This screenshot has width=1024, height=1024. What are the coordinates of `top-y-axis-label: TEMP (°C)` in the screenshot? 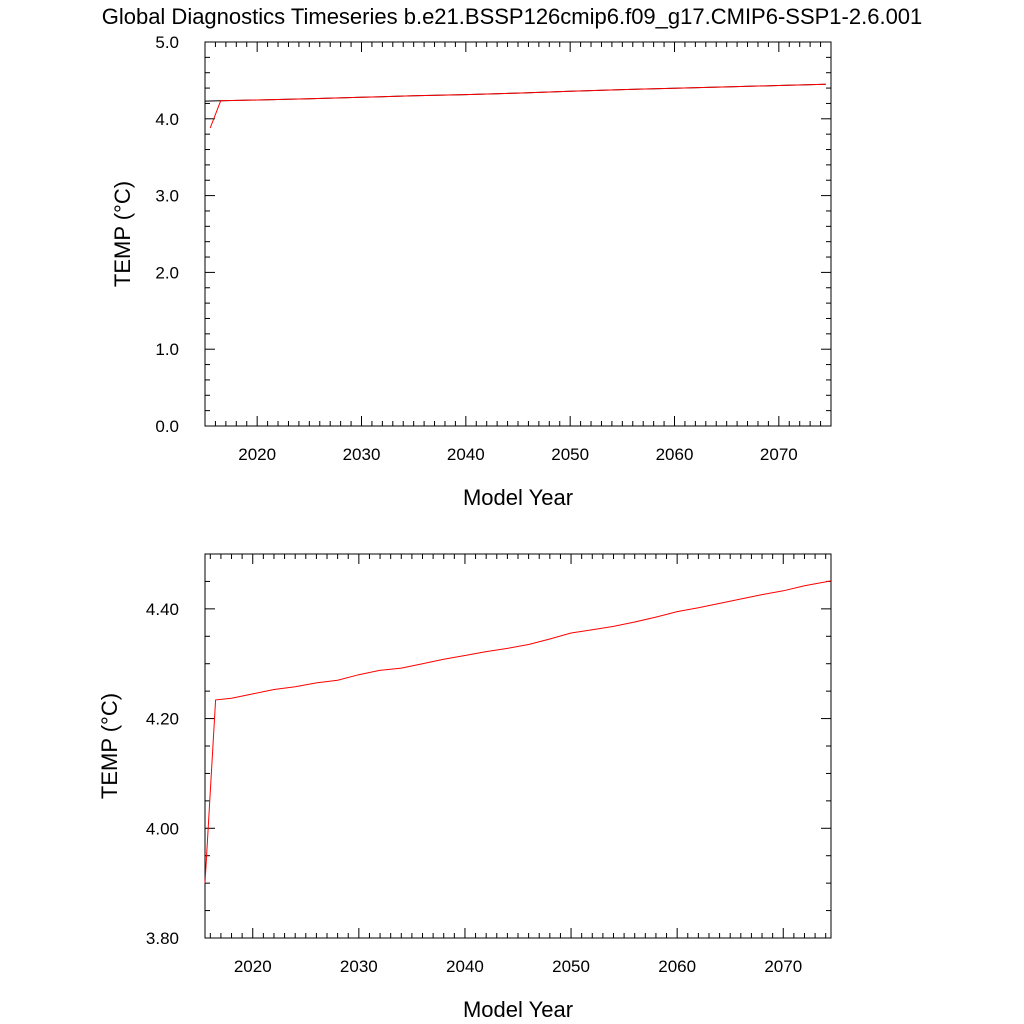 It's located at (122, 234).